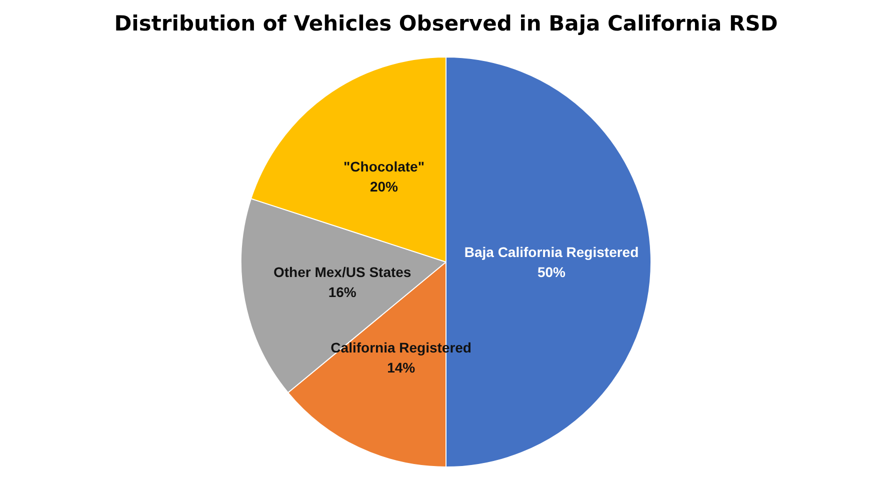 This screenshot has width=892, height=478. Describe the element at coordinates (551, 272) in the screenshot. I see `data-label: 50%` at that location.